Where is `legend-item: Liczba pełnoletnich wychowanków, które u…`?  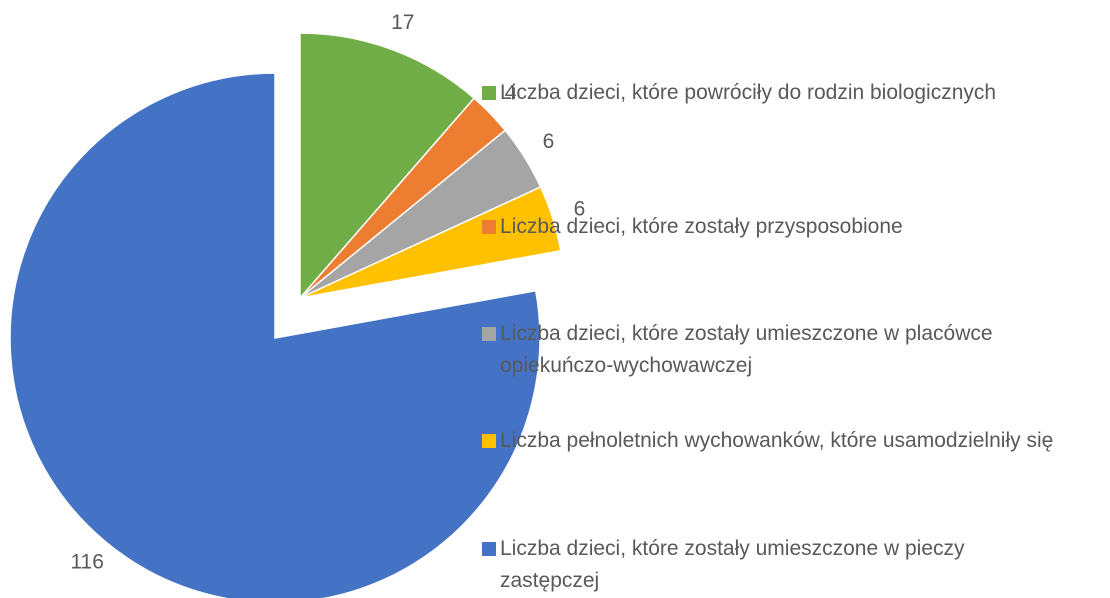
legend-item: Liczba pełnoletnich wychowanków, które u… is located at coordinates (771, 441).